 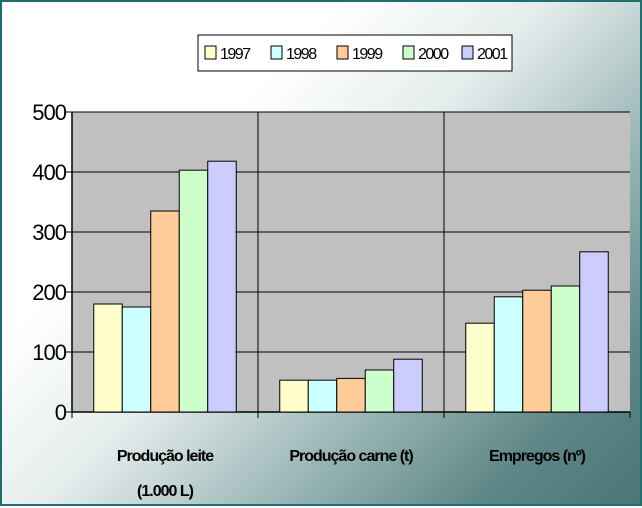 What do you see at coordinates (367, 54) in the screenshot?
I see `legend-label: 1999` at bounding box center [367, 54].